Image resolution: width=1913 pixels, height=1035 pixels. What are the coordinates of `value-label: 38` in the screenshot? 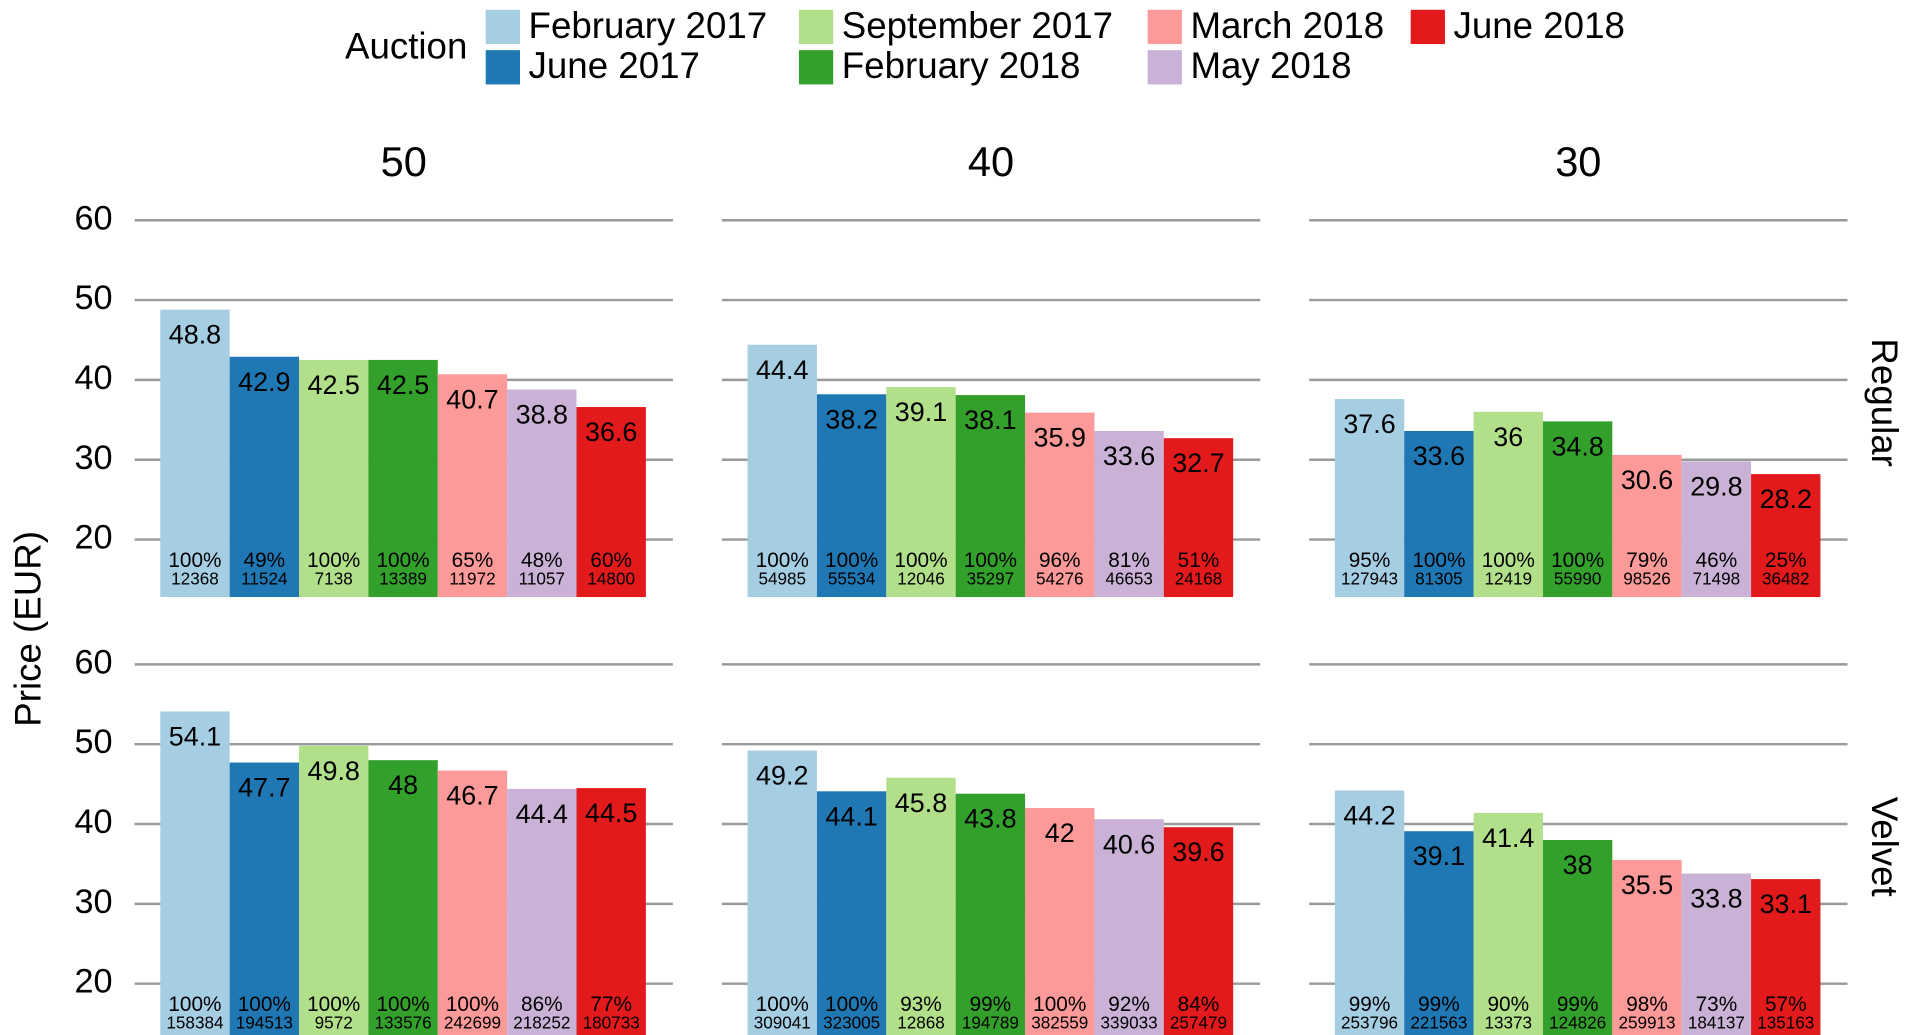 It's located at (1578, 865).